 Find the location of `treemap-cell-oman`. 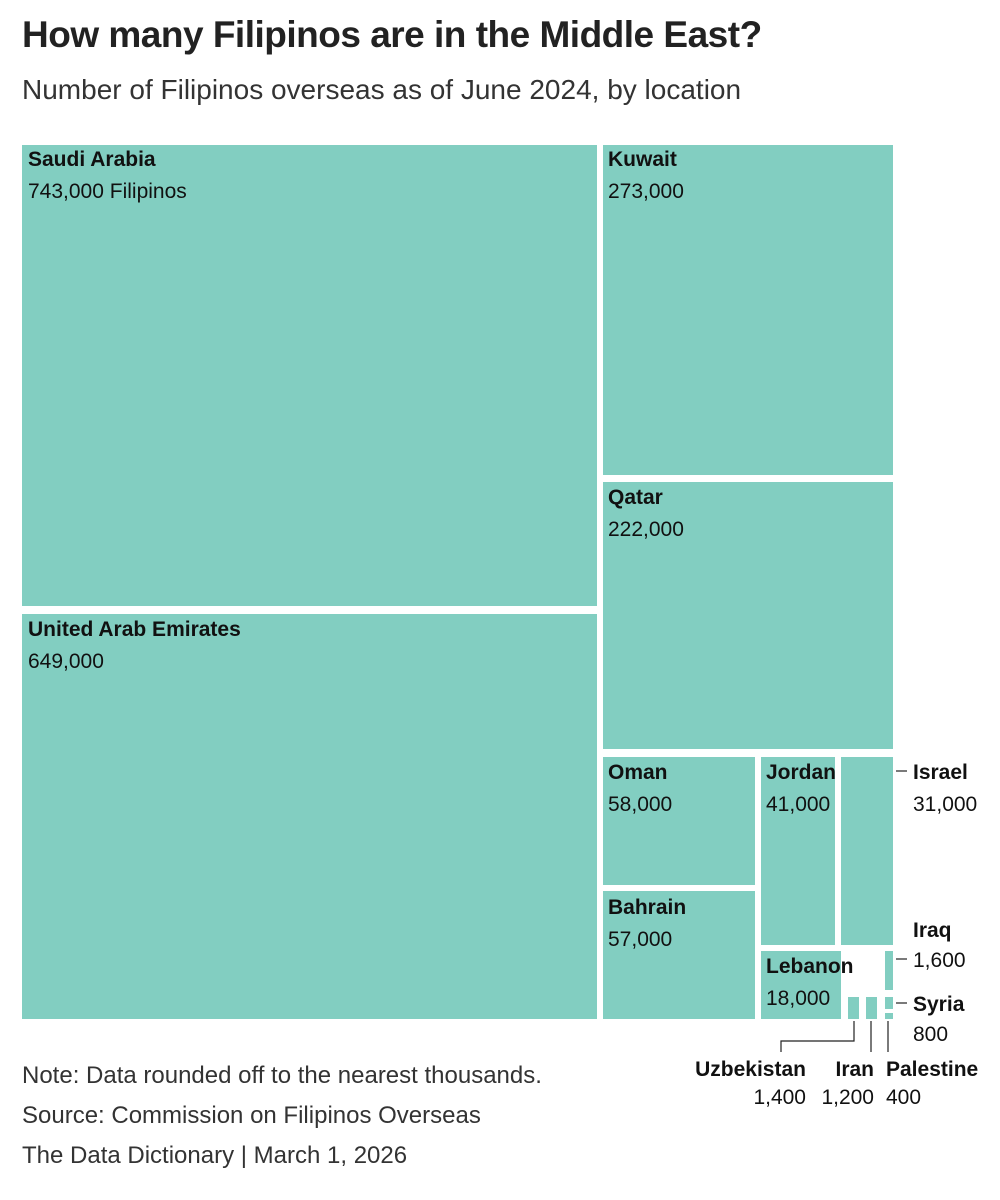

treemap-cell-oman is located at coordinates (679, 821).